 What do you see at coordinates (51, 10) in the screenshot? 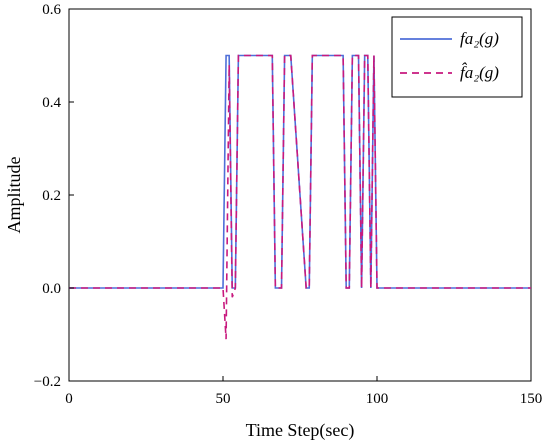
I see `y-tick-label: 0.6` at bounding box center [51, 10].